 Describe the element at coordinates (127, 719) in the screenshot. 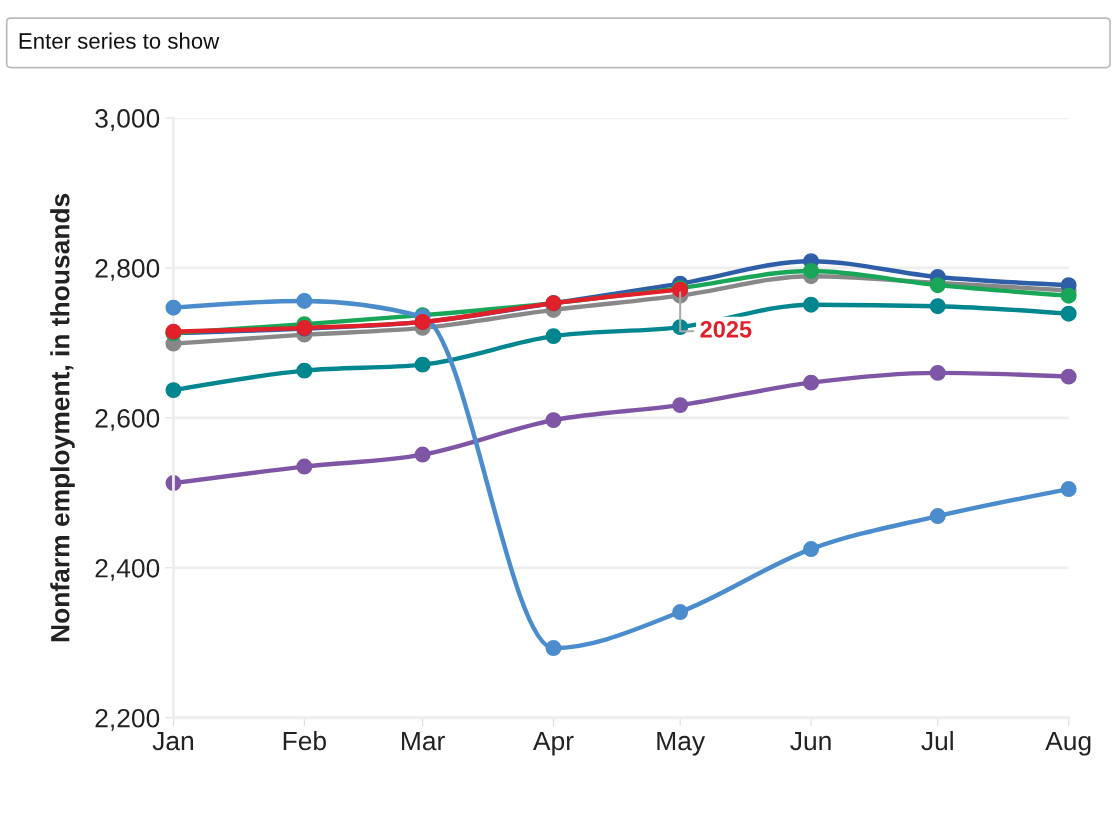

I see `y-tick-label: 2,200` at that location.